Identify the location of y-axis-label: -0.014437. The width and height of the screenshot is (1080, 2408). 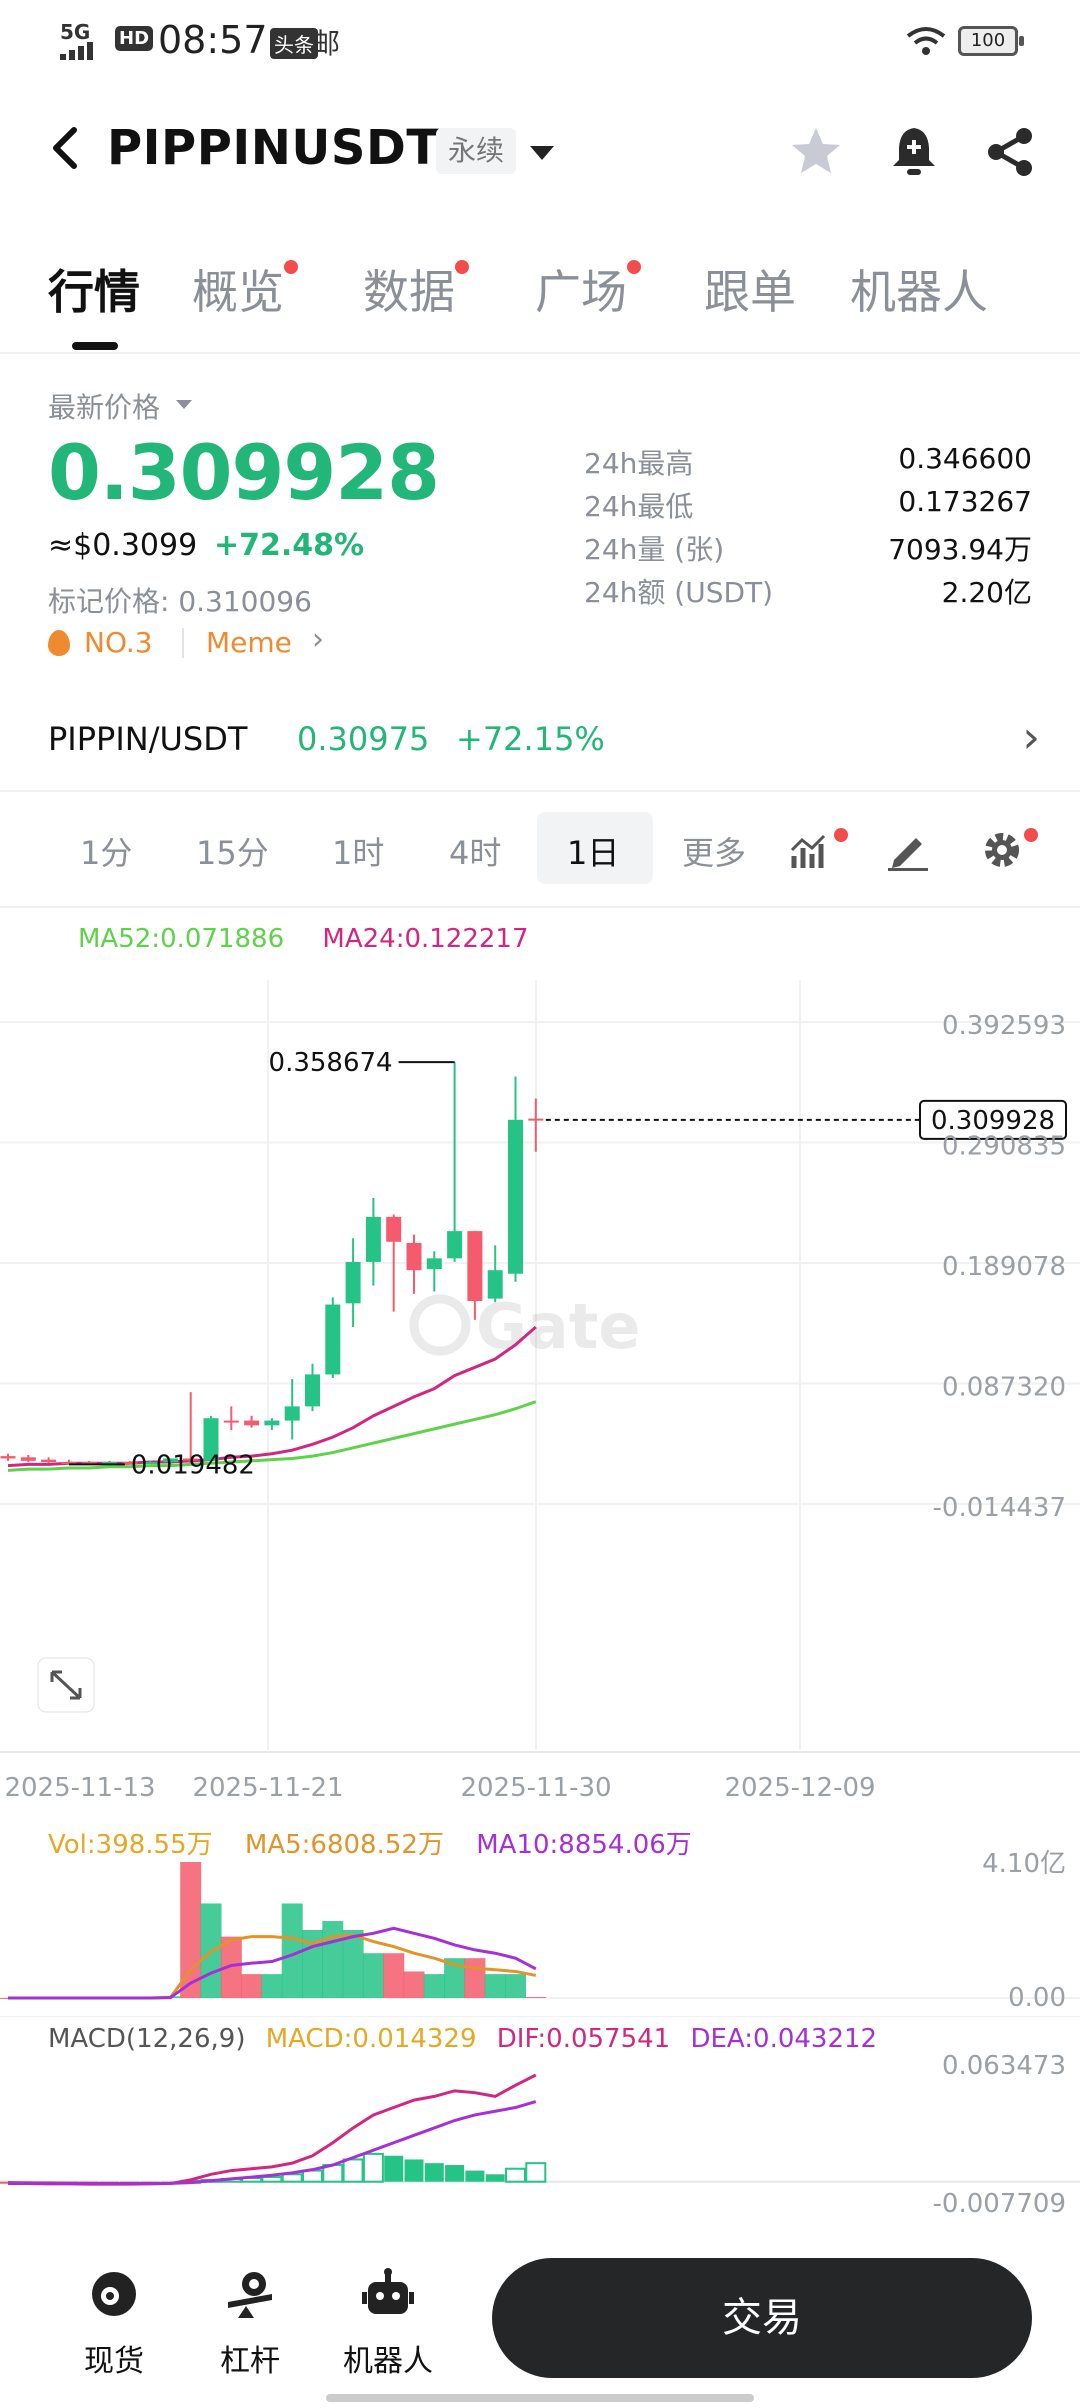
(999, 1508).